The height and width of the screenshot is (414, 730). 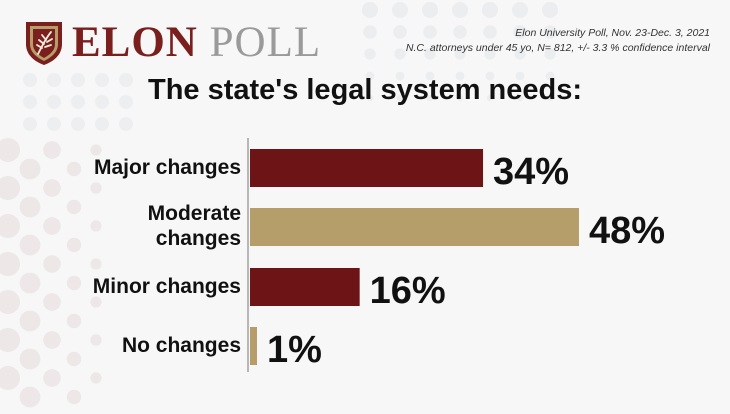 I want to click on chart-title: The state's legal system needs:, so click(x=365, y=90).